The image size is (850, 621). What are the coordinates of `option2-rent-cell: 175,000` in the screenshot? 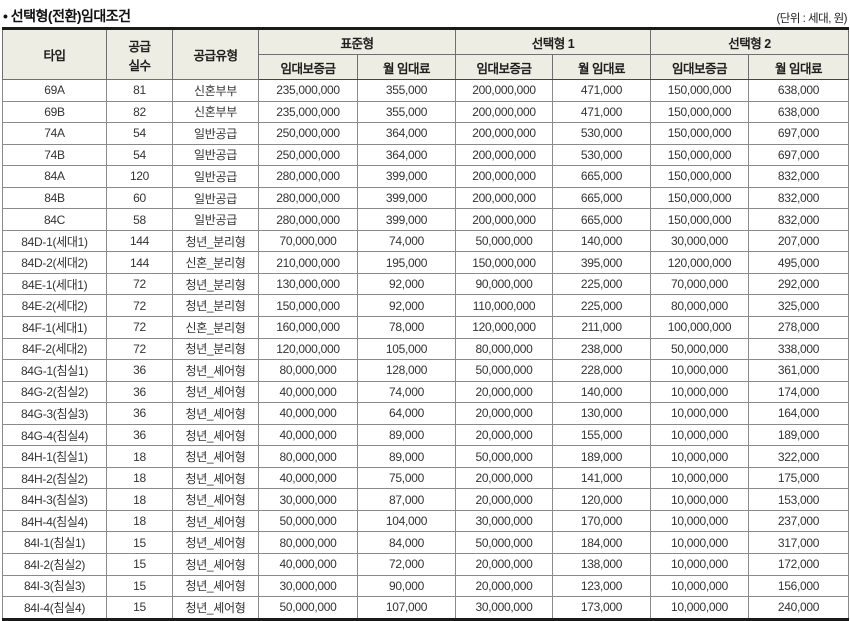 It's located at (799, 478).